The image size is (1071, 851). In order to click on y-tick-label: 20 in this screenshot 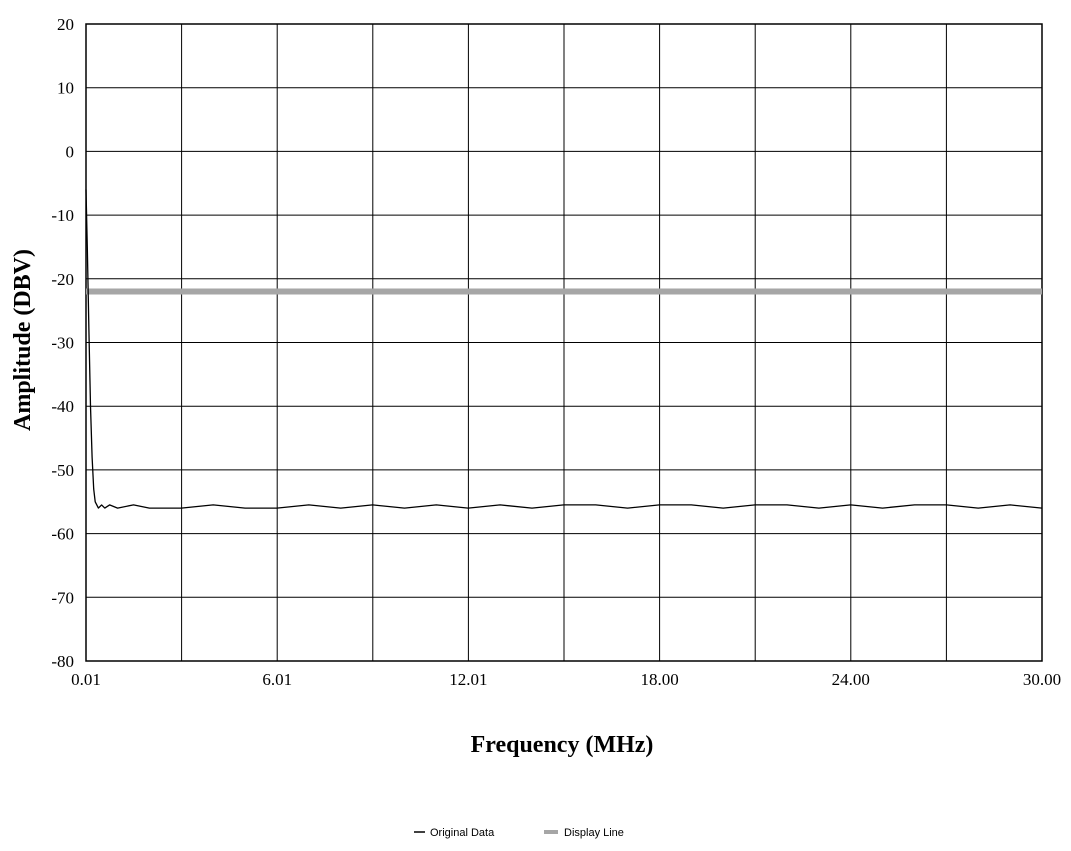, I will do `click(65, 24)`.